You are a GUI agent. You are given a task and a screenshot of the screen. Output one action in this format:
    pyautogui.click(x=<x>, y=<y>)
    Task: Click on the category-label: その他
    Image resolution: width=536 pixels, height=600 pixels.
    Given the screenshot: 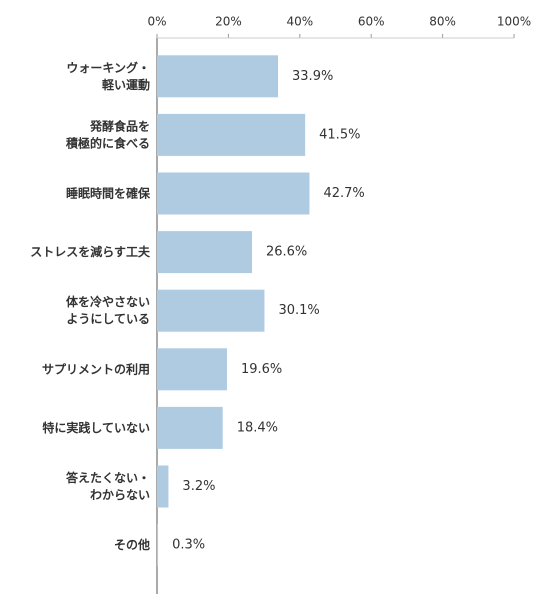 What is the action you would take?
    pyautogui.click(x=132, y=544)
    